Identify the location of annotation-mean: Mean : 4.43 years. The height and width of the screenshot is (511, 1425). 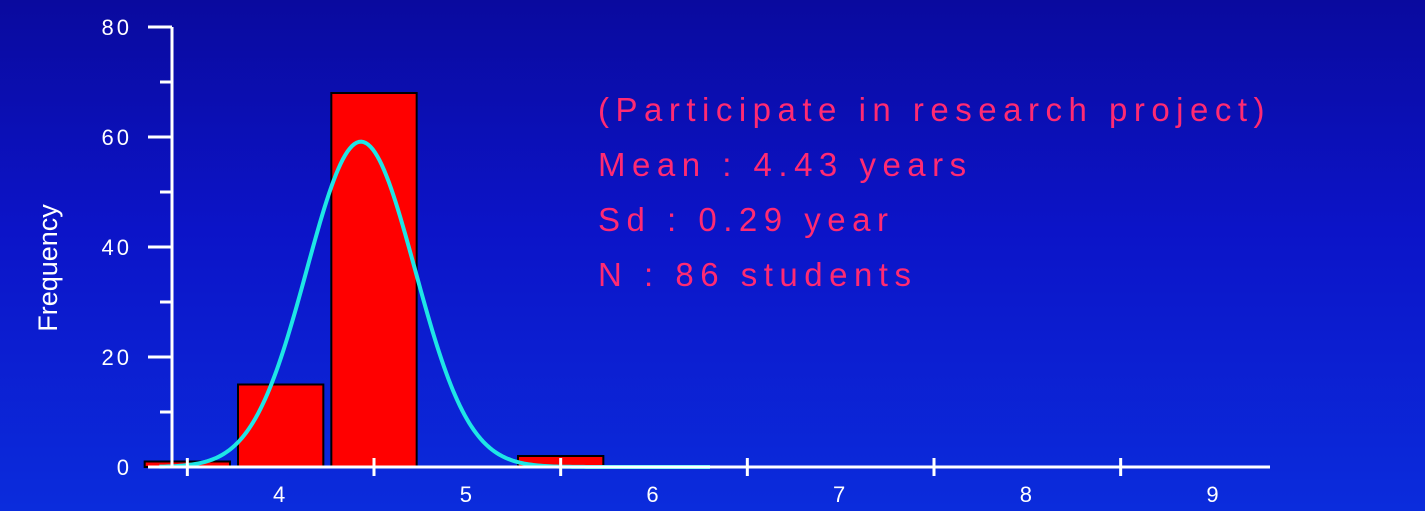
(785, 164).